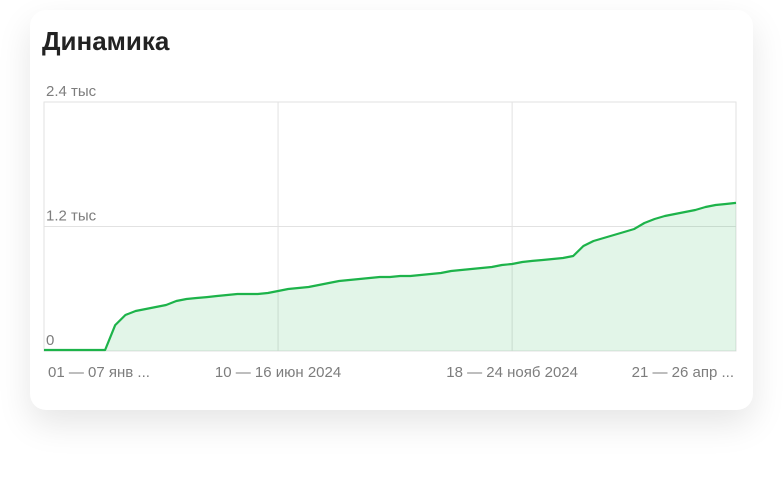 This screenshot has height=481, width=783. Describe the element at coordinates (278, 372) in the screenshot. I see `x-tick-label: 10 — 16 июн 2024` at that location.